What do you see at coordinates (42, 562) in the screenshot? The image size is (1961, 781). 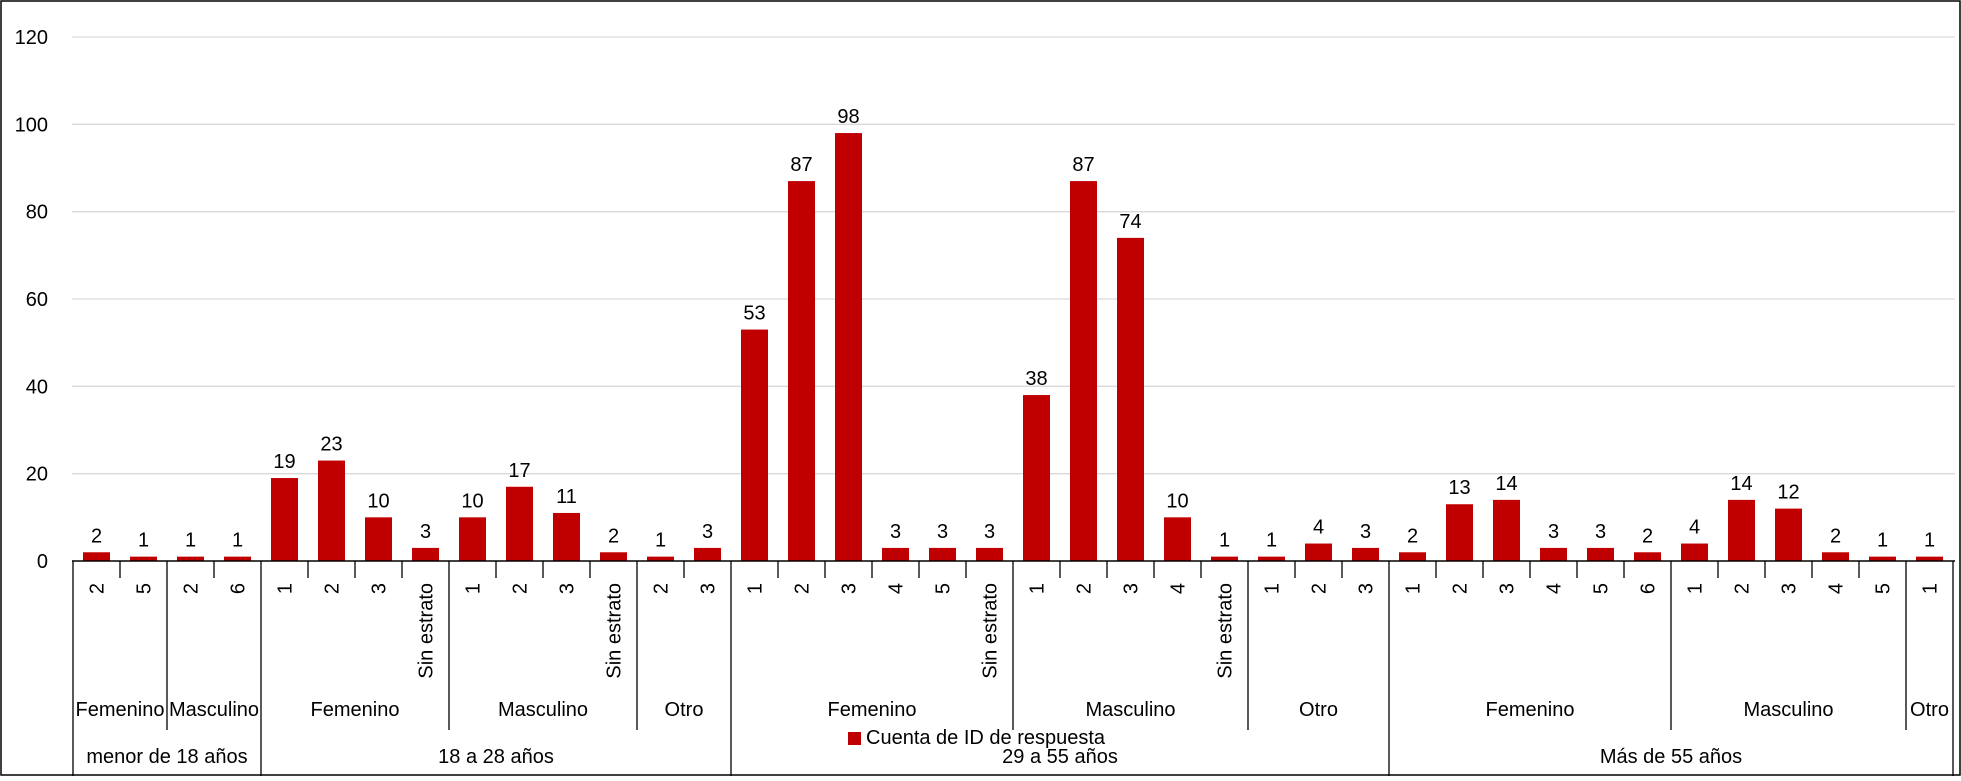 I see `y-tick-label: 0` at bounding box center [42, 562].